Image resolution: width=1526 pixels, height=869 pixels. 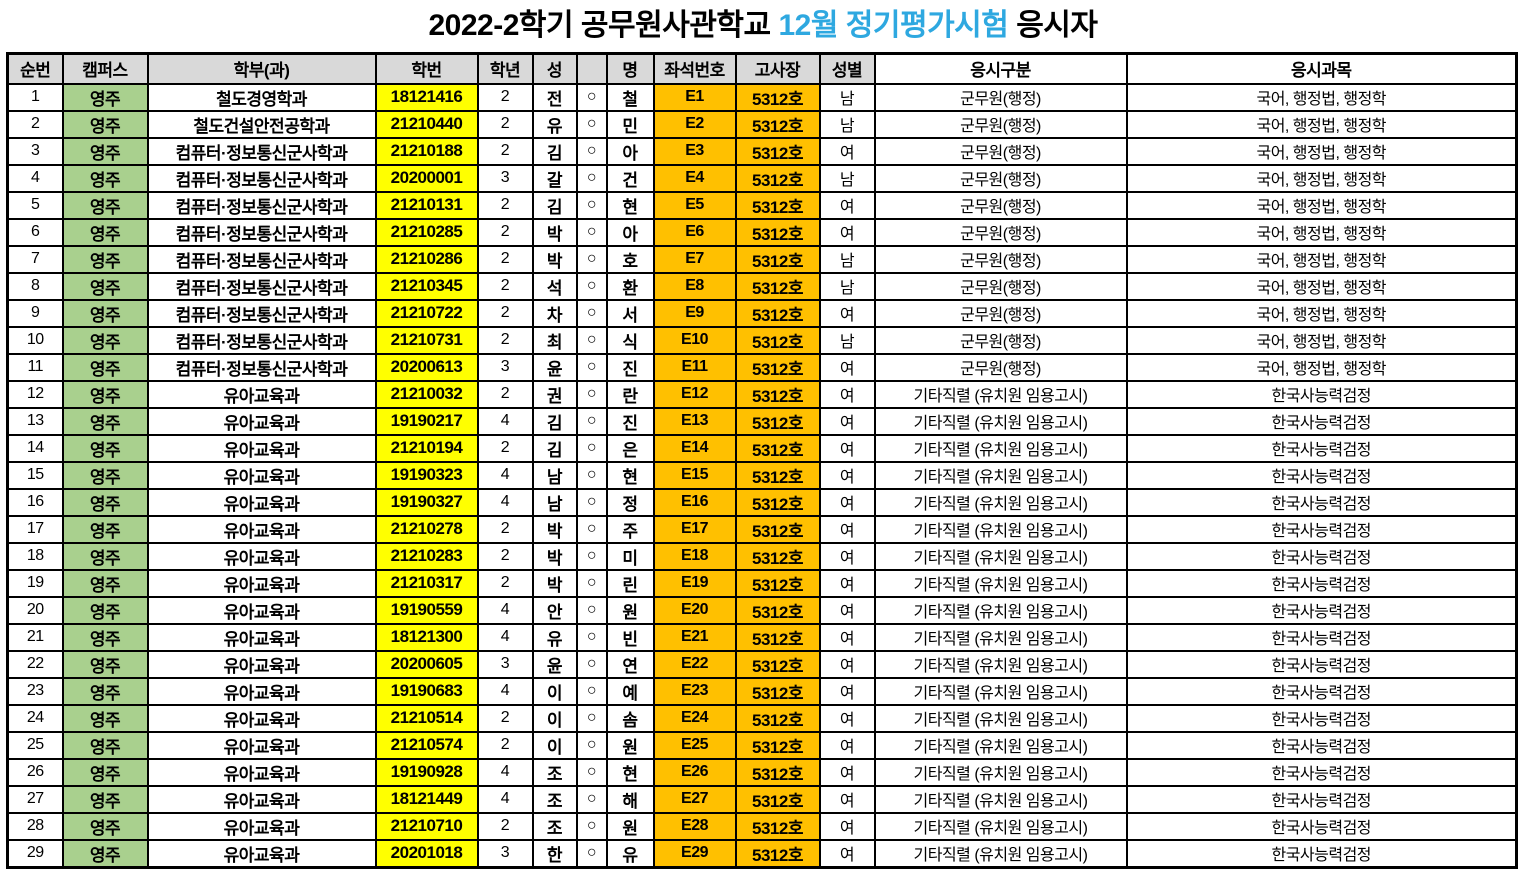 I want to click on cell-surname: 전, so click(x=554, y=97).